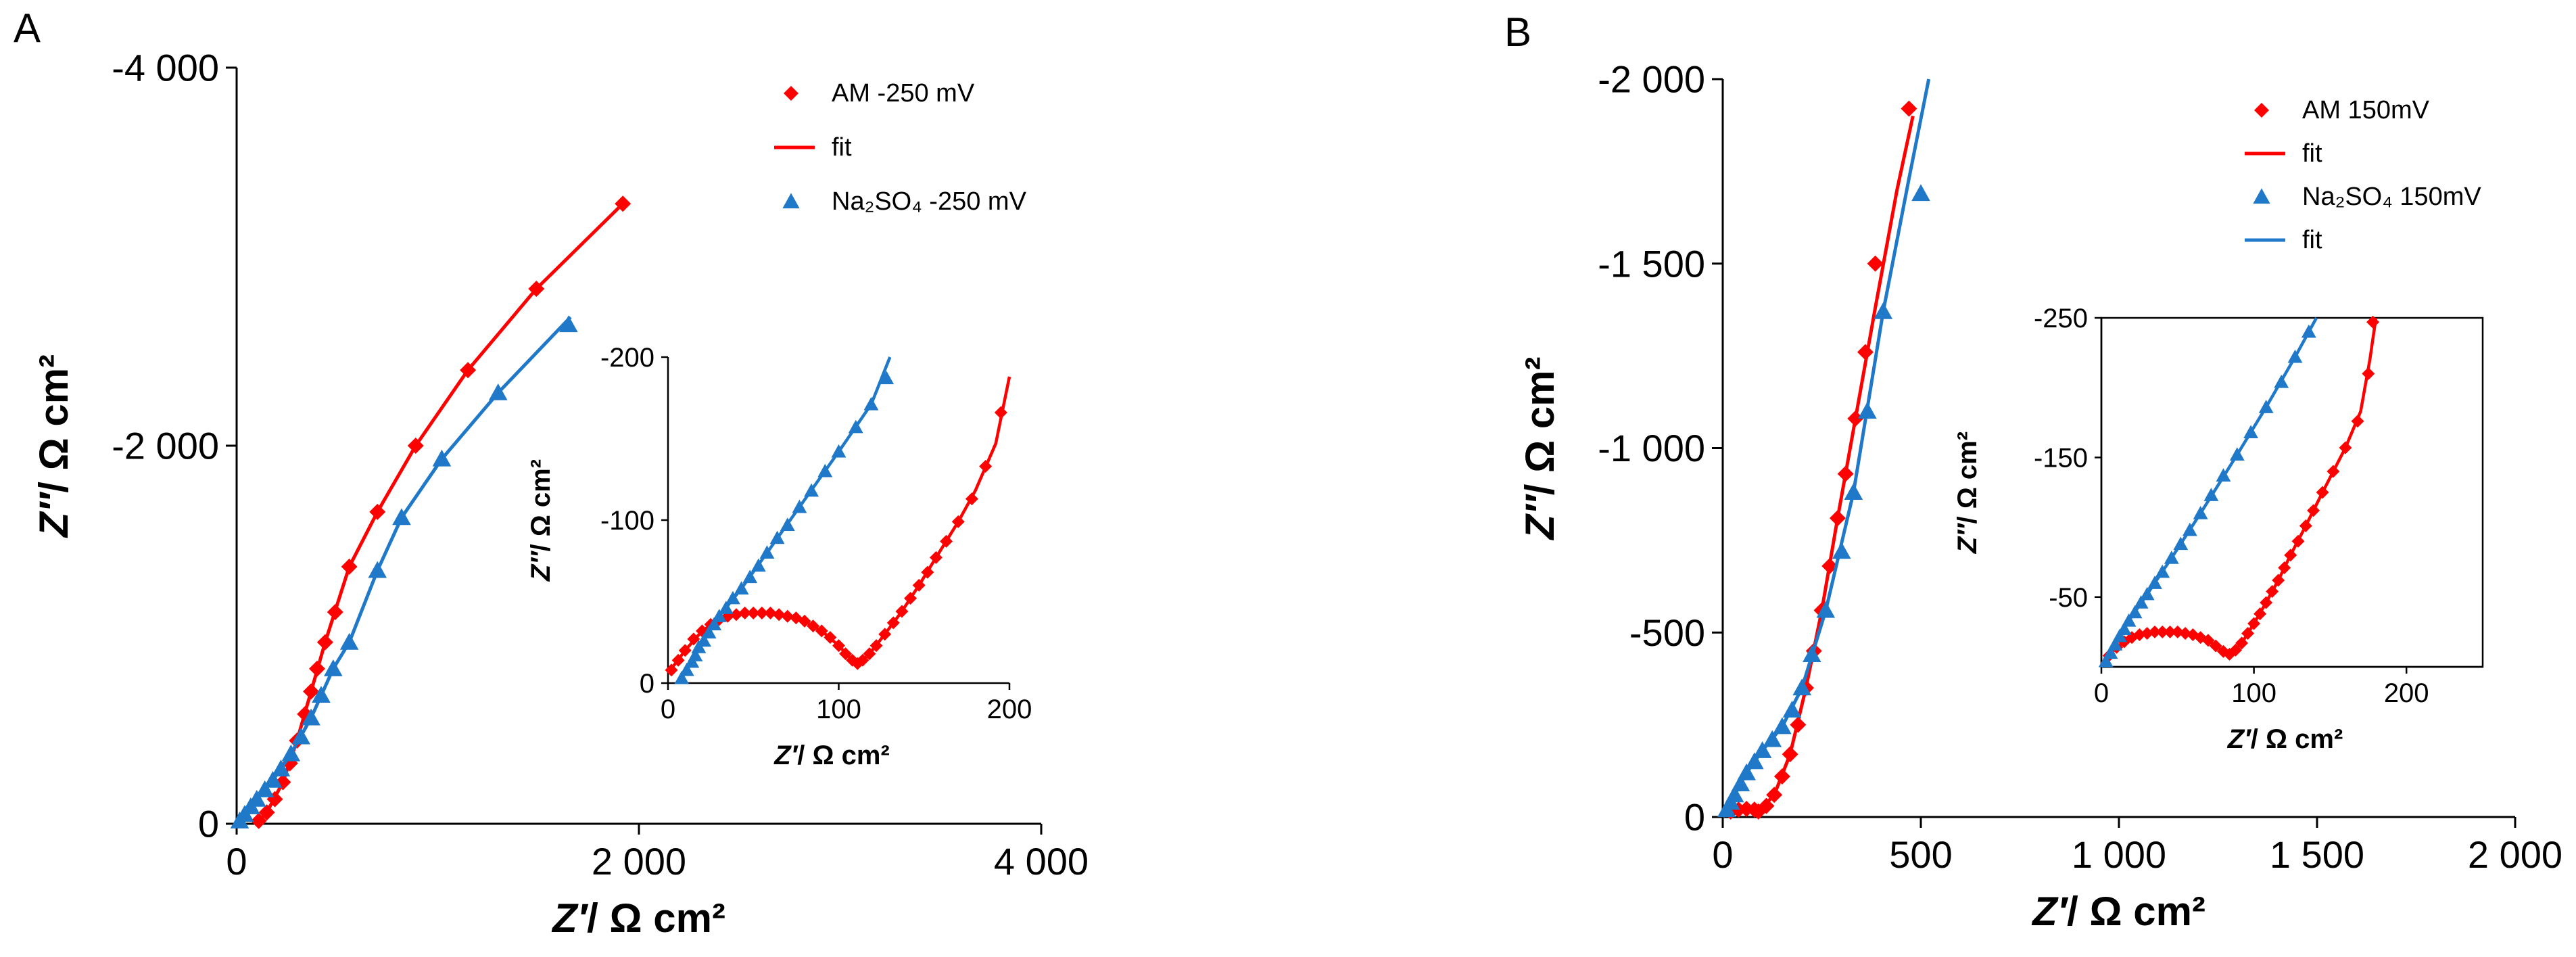 This screenshot has height=957, width=2576. I want to click on panel-b-inset-y-axis-symbol: Z″, so click(1967, 539).